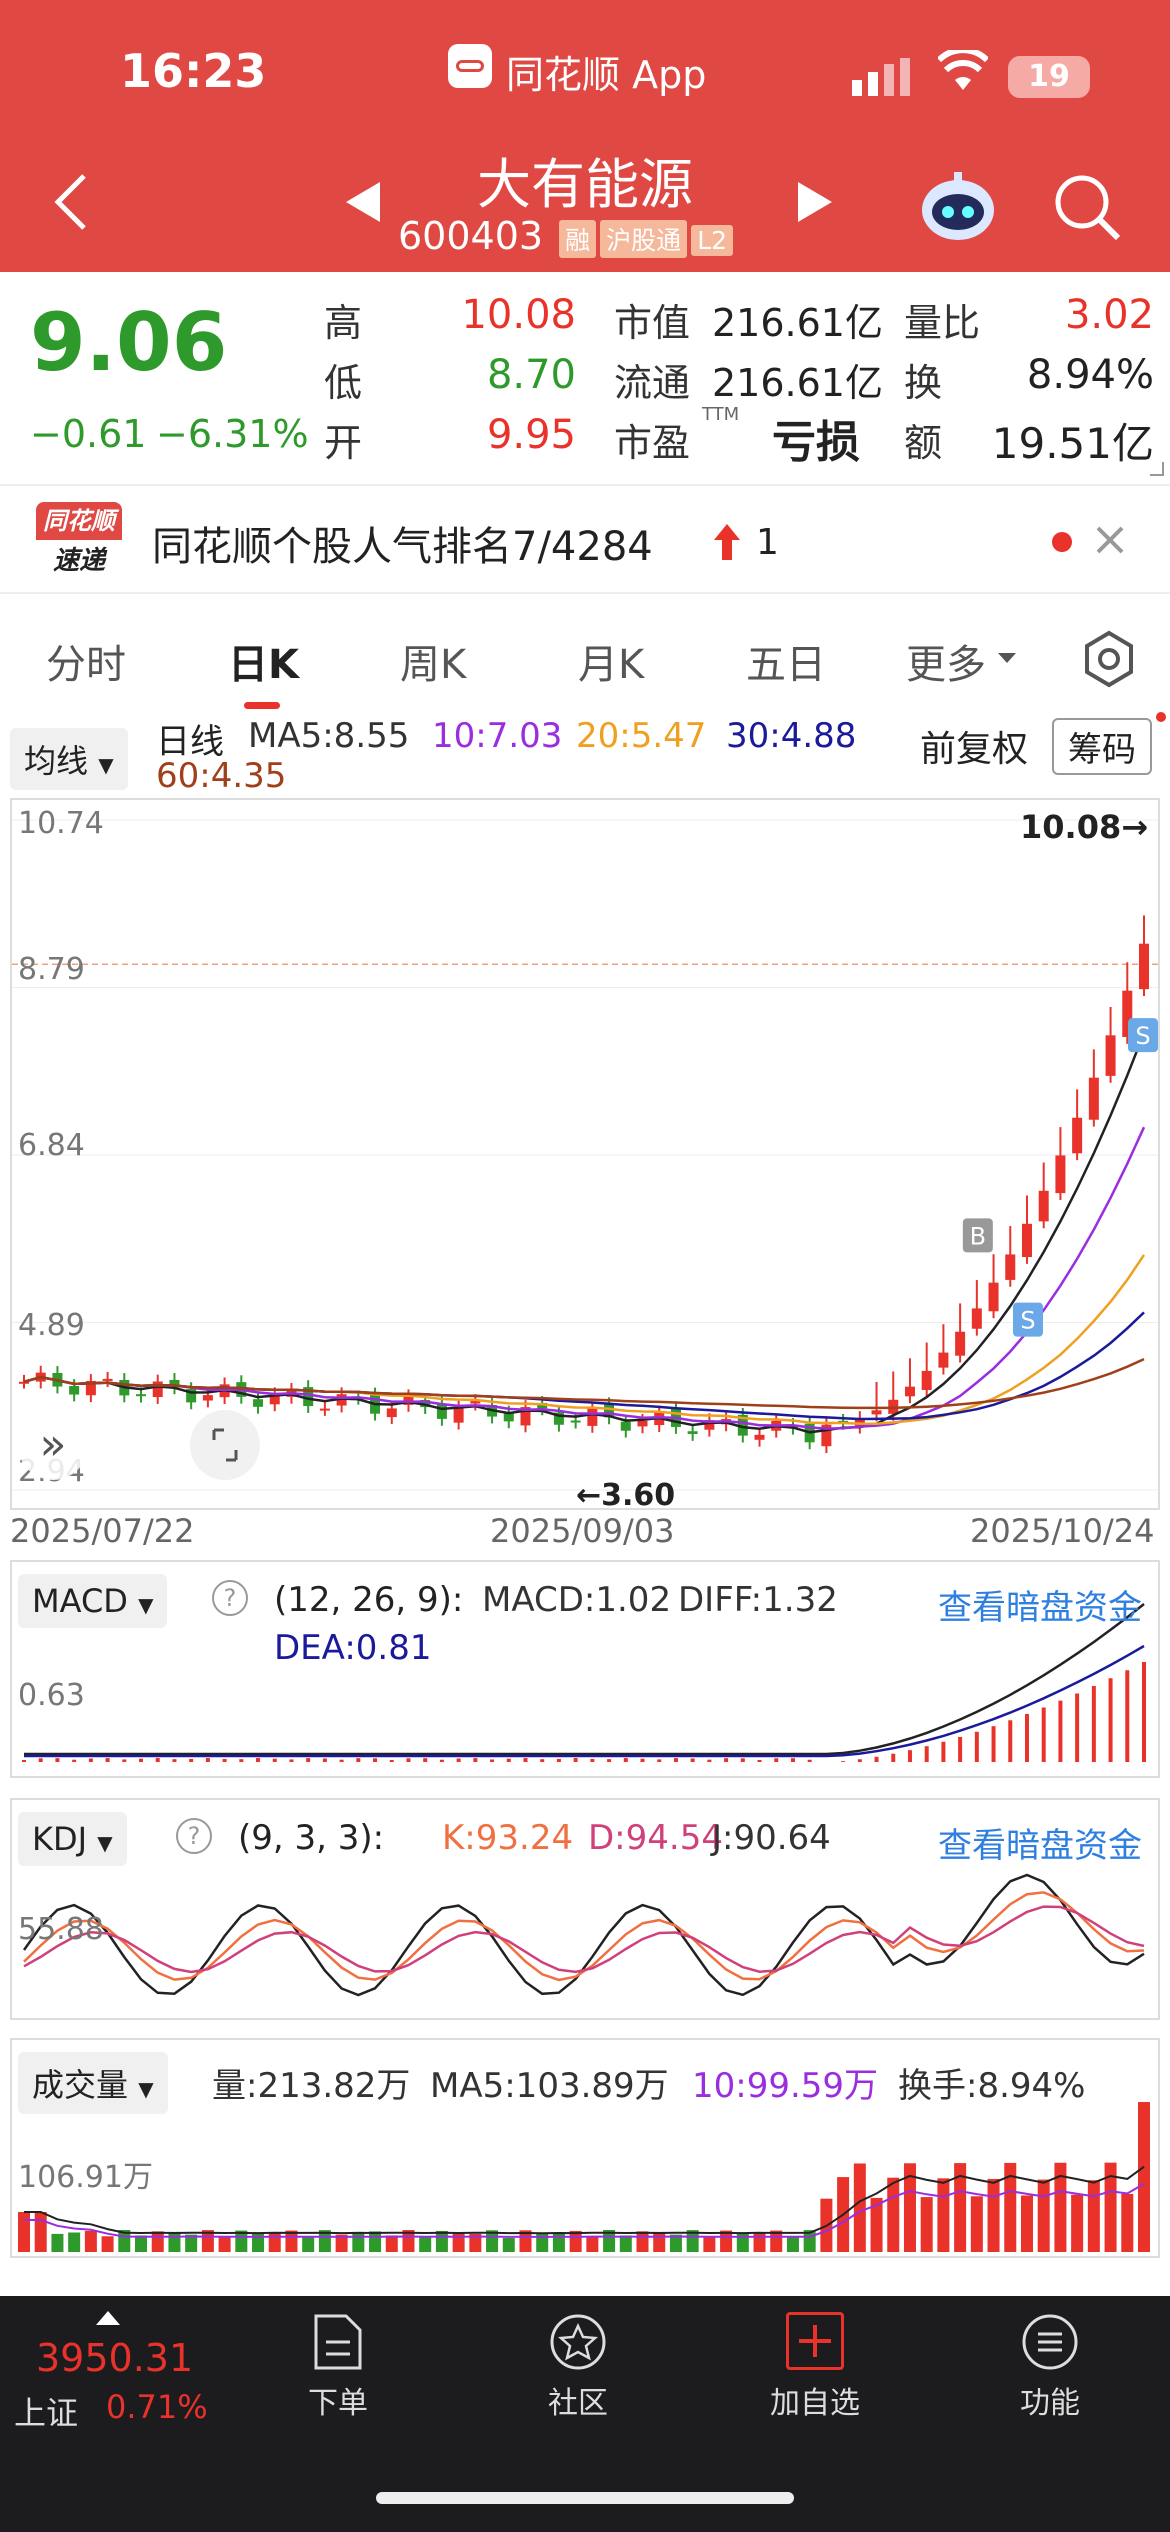 This screenshot has height=2532, width=1170. Describe the element at coordinates (108, 2317) in the screenshot. I see `index-up-icon` at that location.